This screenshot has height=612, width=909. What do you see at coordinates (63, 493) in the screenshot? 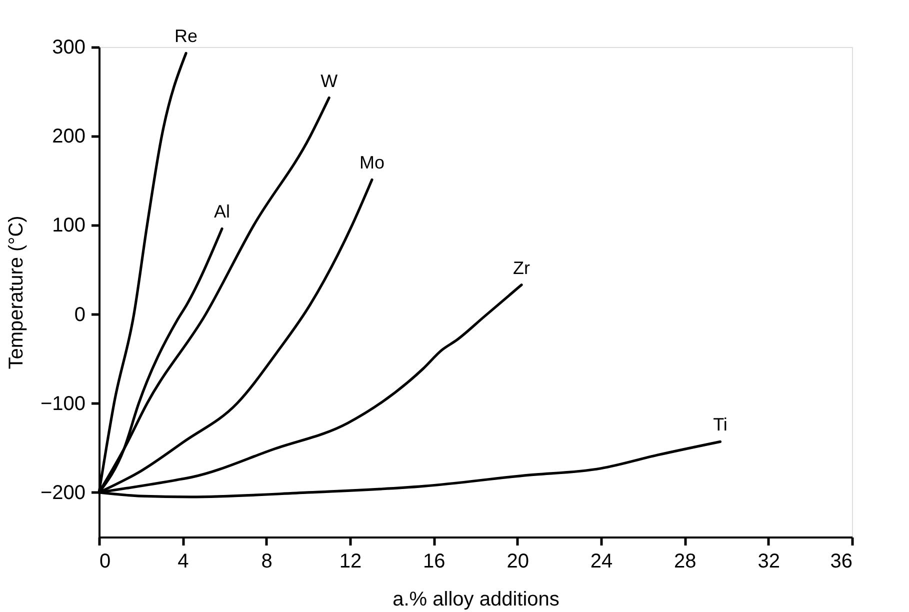
I see `y-tick-label: −200` at bounding box center [63, 493].